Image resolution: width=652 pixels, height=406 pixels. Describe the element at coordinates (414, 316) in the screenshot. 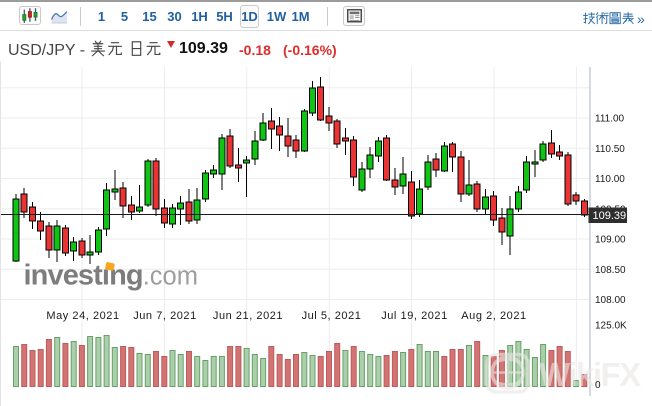

I see `svg-text: Jul 19, 2021` at that location.